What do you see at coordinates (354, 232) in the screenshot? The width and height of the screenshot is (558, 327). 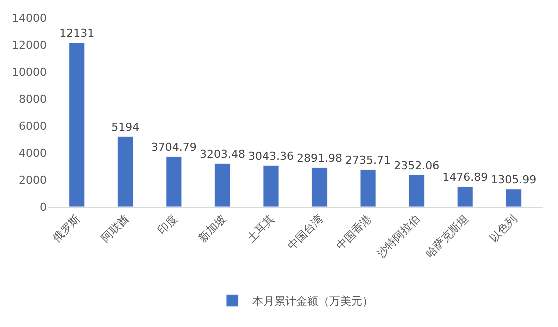 I see `x-tick-label: 中国香港` at bounding box center [354, 232].